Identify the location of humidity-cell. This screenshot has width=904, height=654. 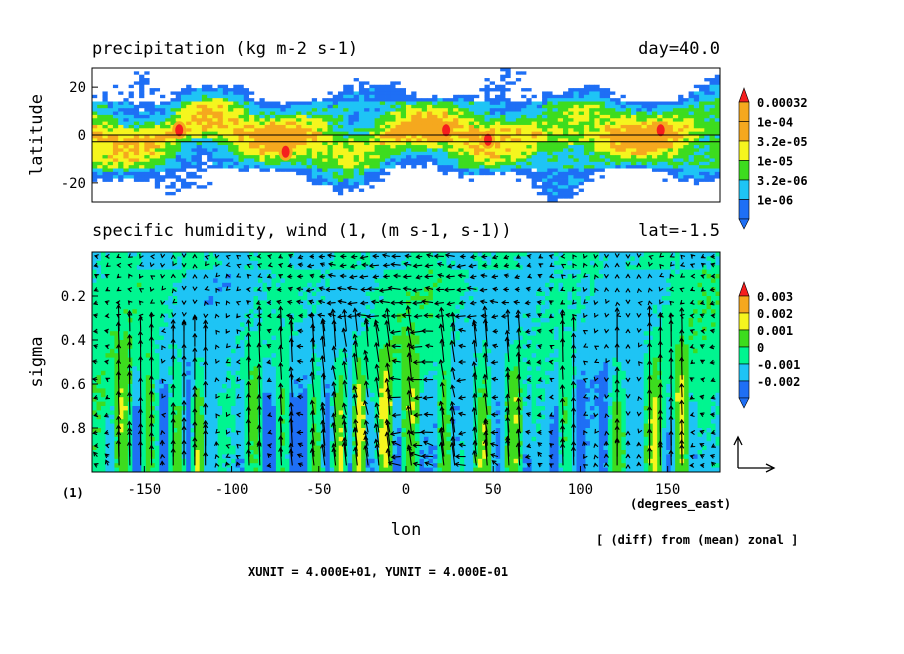
(633, 254).